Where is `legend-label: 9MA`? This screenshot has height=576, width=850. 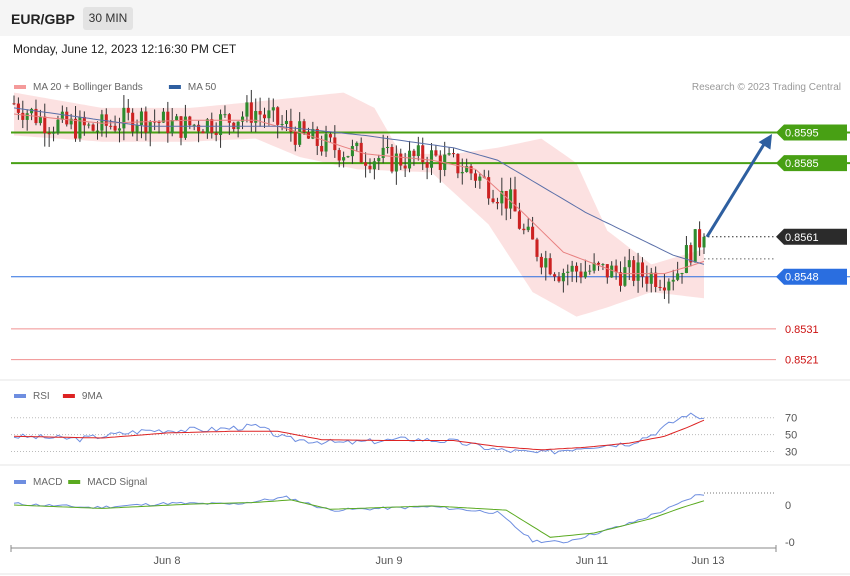 legend-label: 9MA is located at coordinates (92, 396).